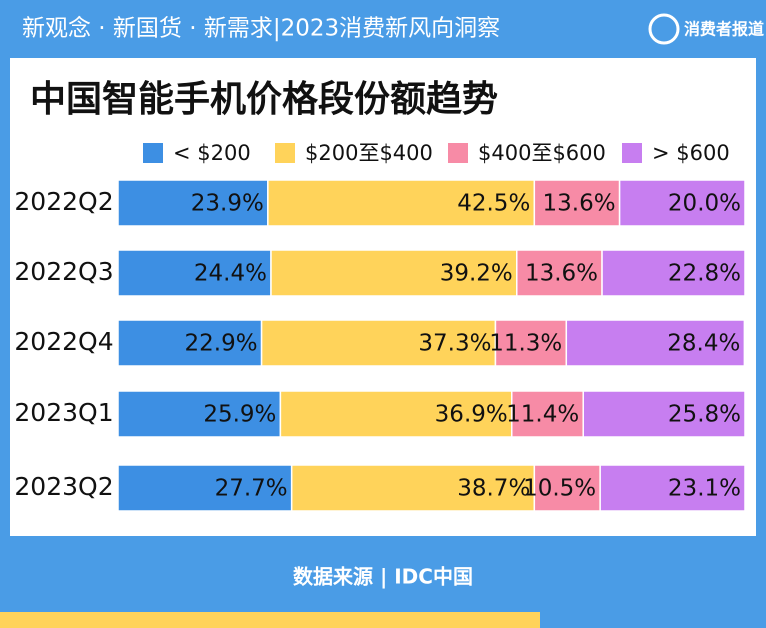  Describe the element at coordinates (542, 153) in the screenshot. I see `legend-label: $400至$600` at that location.